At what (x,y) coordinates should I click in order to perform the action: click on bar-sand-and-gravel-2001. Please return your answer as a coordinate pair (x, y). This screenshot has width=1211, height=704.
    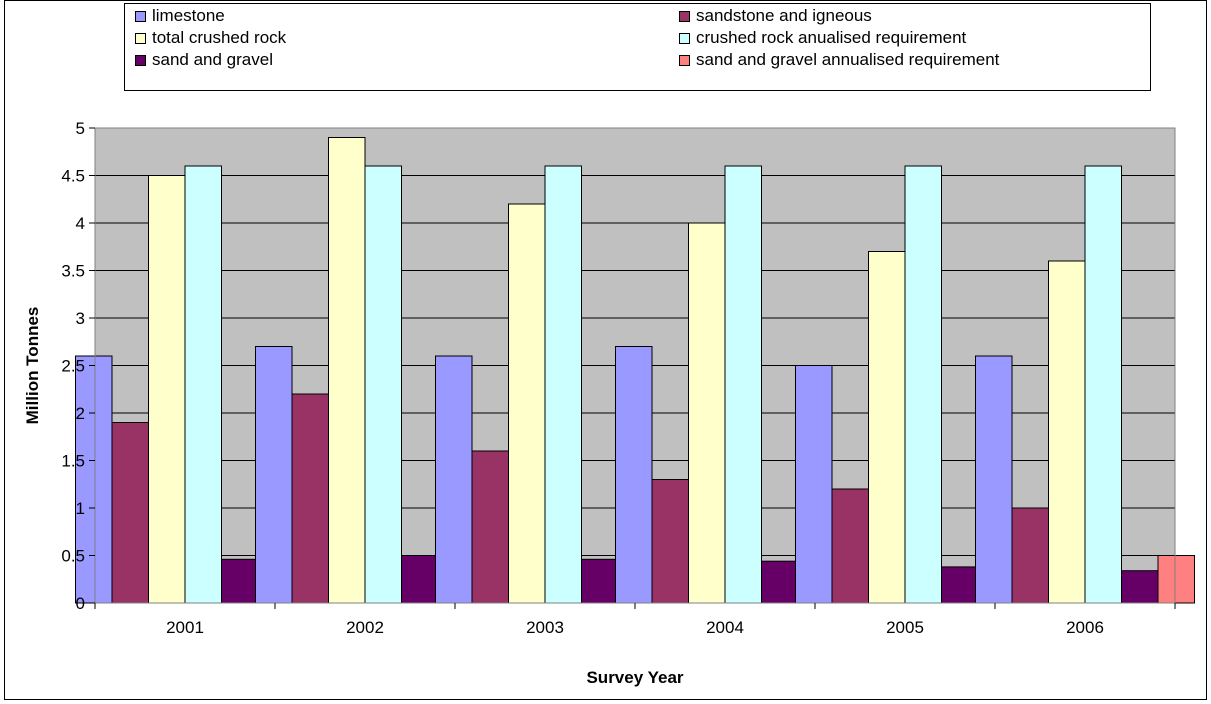
    Looking at the image, I should click on (240, 581).